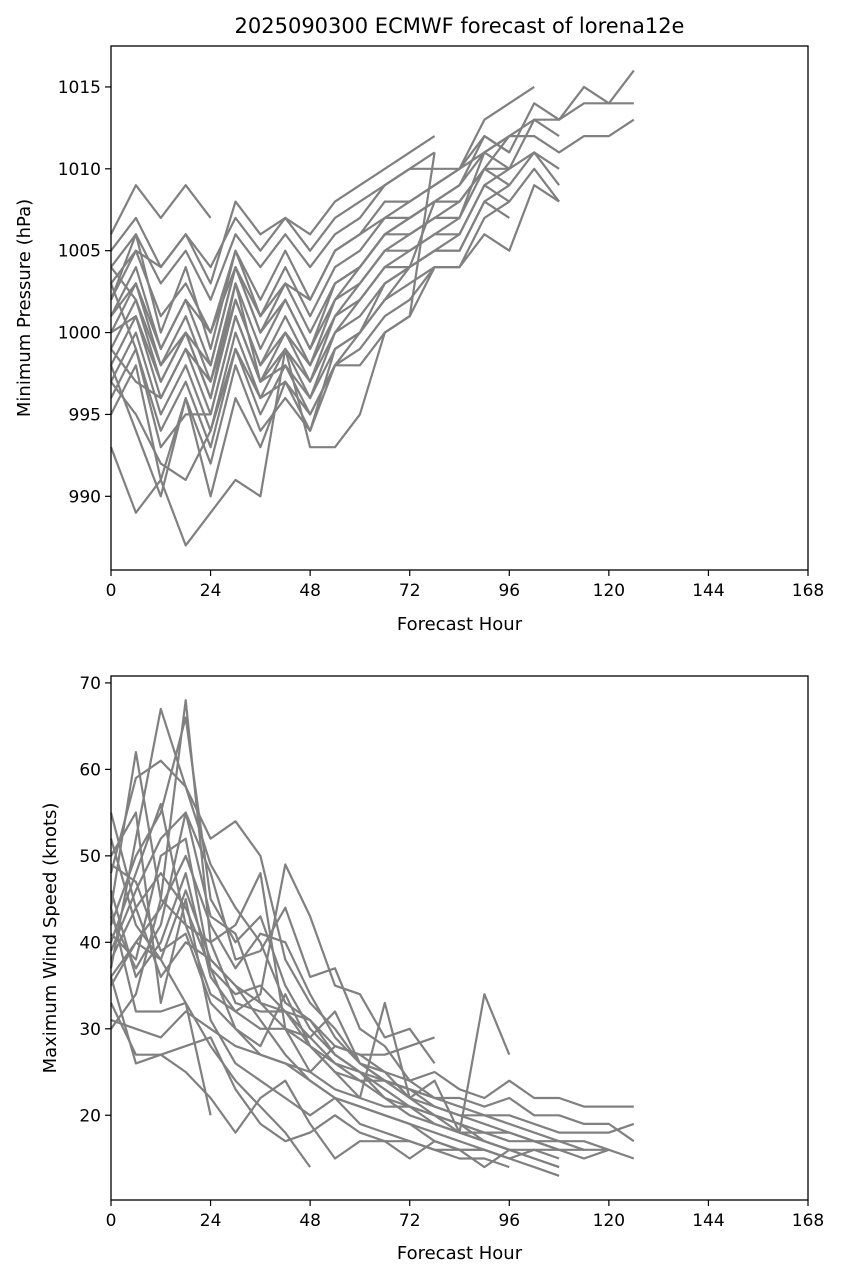 The width and height of the screenshot is (843, 1279). Describe the element at coordinates (90, 943) in the screenshot. I see `wind-y-tick-label: 40` at that location.